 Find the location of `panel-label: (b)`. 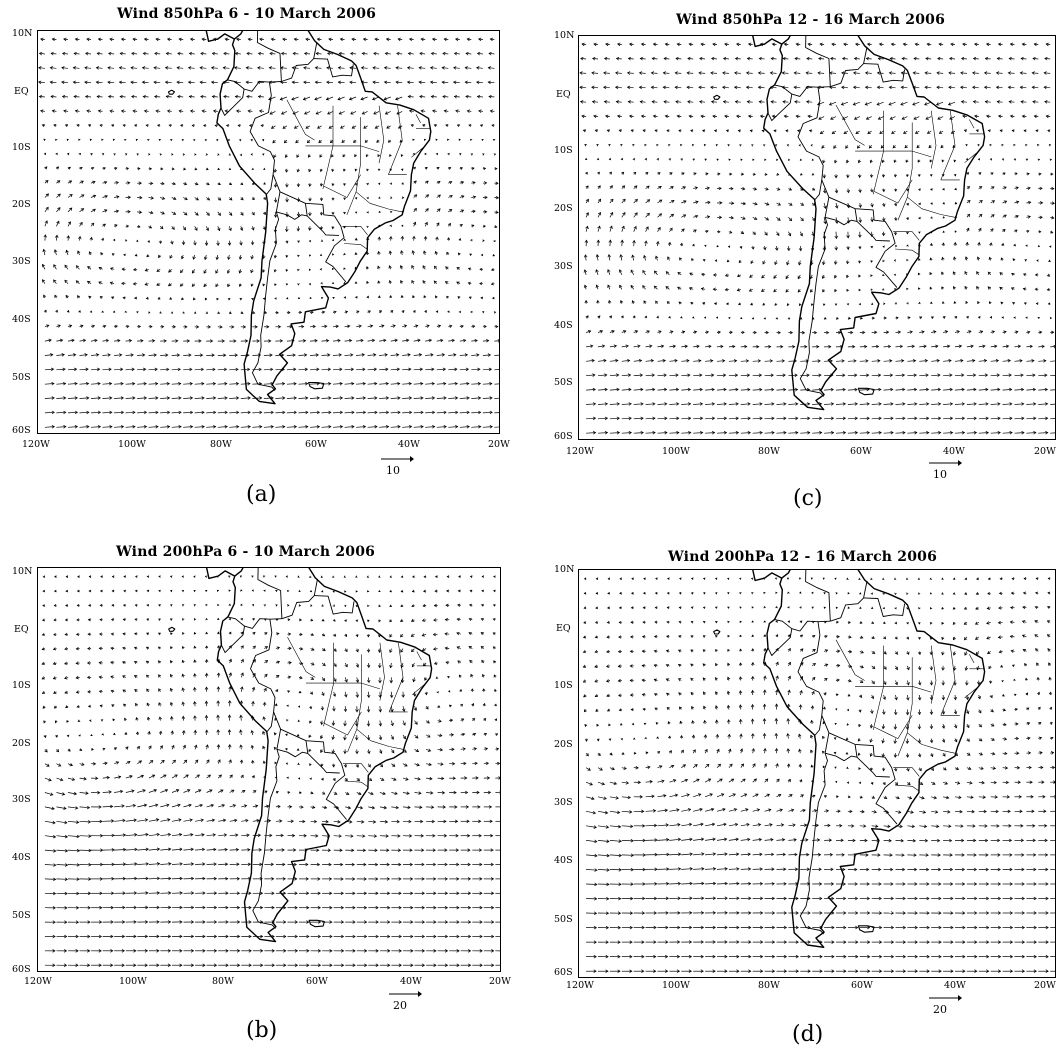

panel-label: (b) is located at coordinates (262, 1030).